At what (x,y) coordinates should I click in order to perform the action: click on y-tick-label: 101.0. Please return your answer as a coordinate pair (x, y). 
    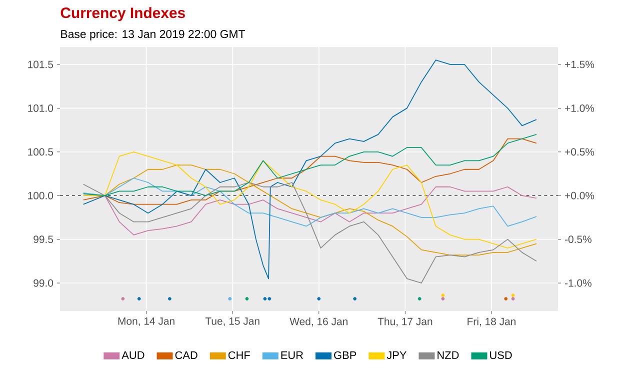
    Looking at the image, I should click on (41, 108).